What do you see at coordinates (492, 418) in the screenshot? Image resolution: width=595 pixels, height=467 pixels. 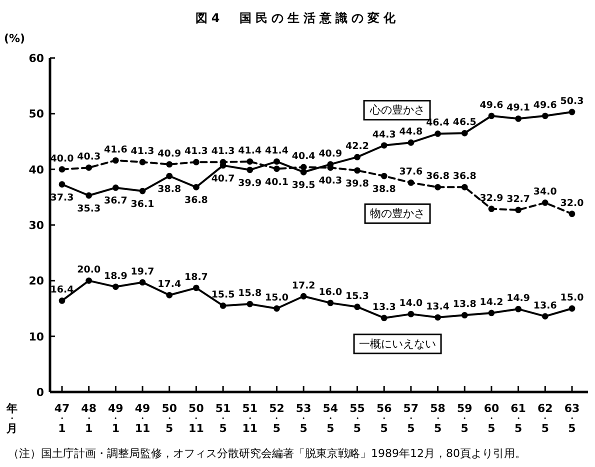 I see `x-tick-label: 60・5` at bounding box center [492, 418].